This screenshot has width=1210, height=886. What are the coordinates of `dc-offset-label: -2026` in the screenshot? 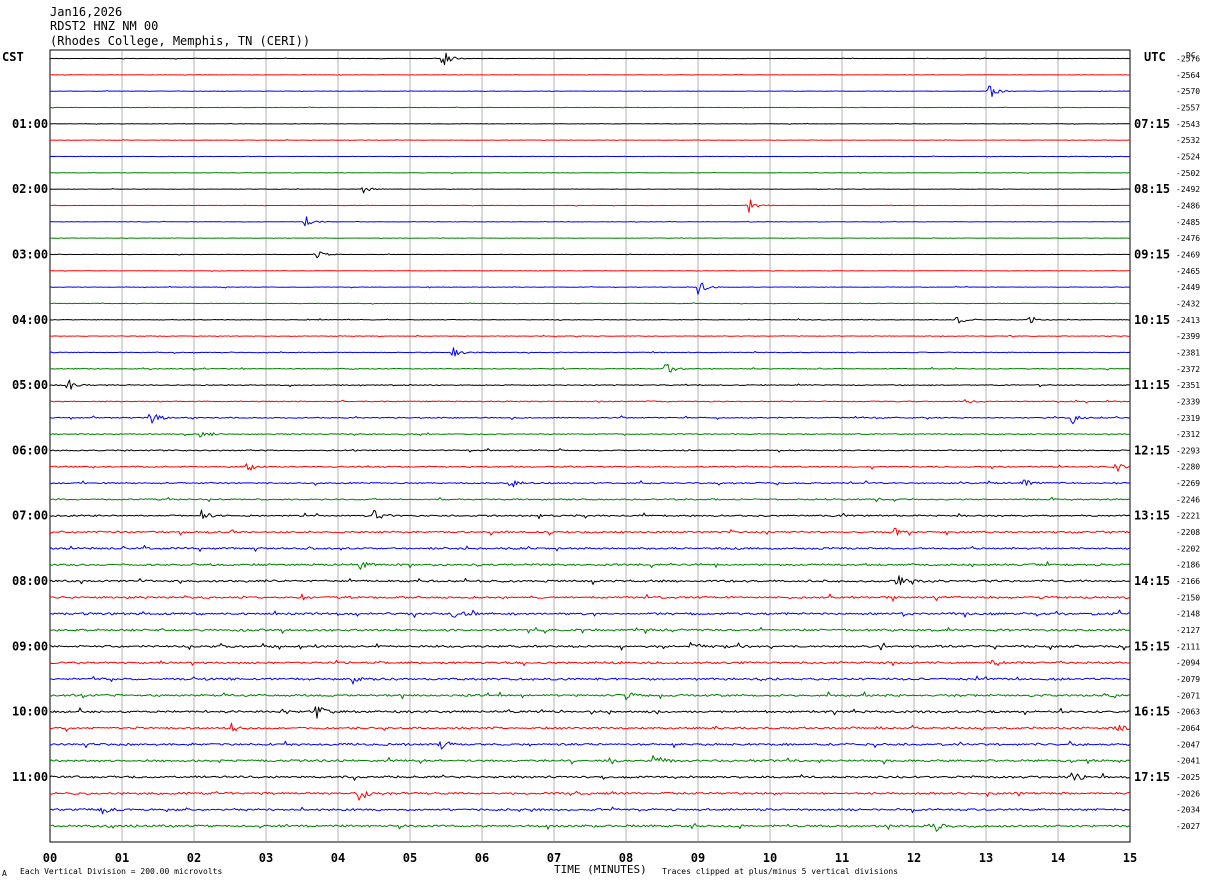 It's located at (1188, 793).